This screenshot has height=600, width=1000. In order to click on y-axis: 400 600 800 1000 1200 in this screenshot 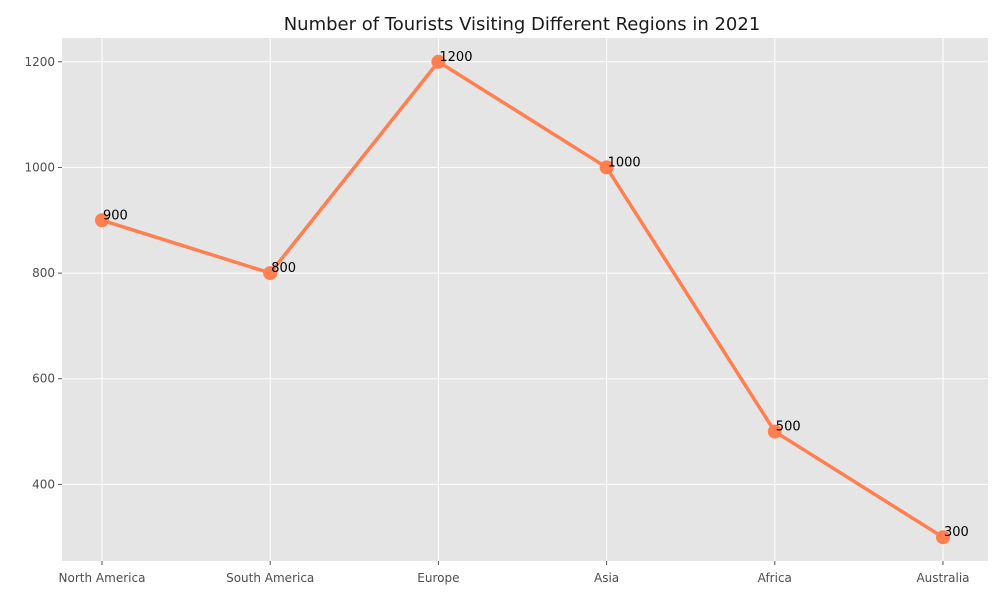, I will do `click(43, 273)`.